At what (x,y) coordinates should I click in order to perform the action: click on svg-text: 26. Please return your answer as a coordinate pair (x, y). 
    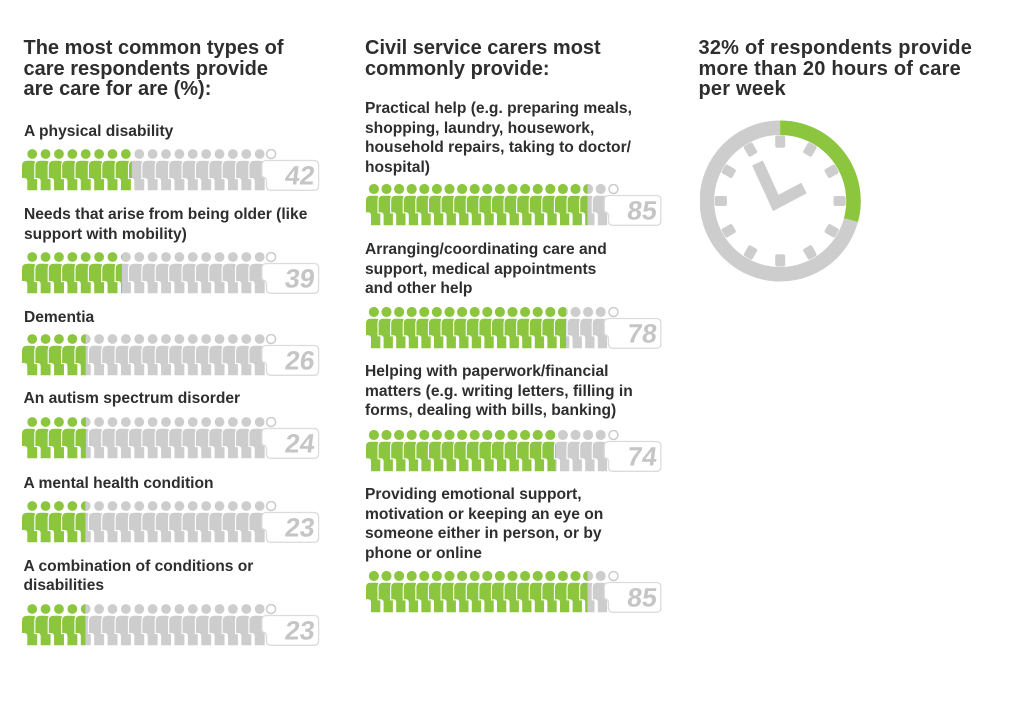
    Looking at the image, I should click on (299, 361).